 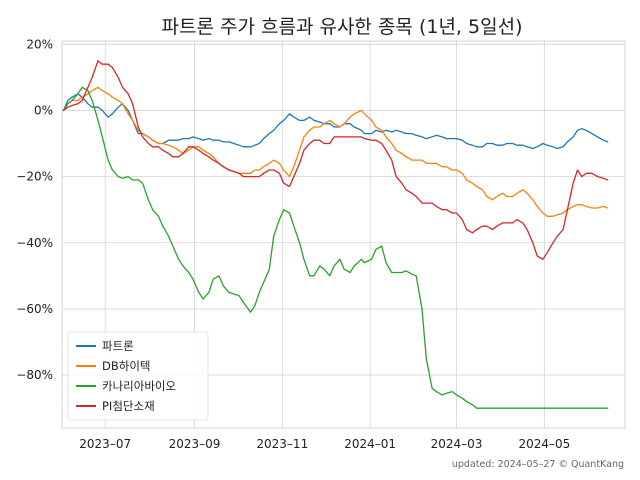 I want to click on y-tick-label: −60%, so click(x=34, y=309).